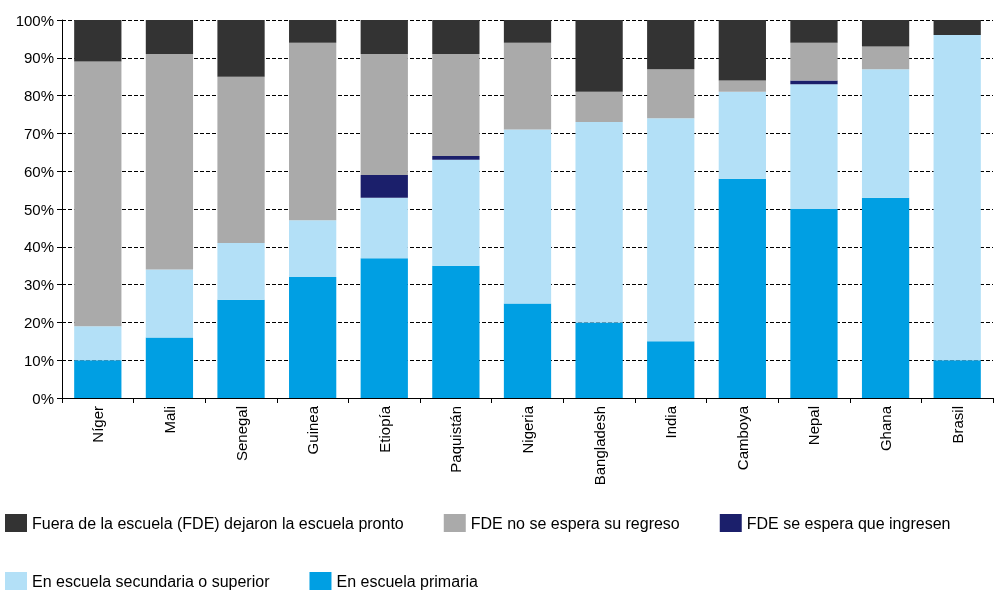 Image resolution: width=1007 pixels, height=595 pixels. Describe the element at coordinates (169, 420) in the screenshot. I see `x-tick-label: Mali` at that location.